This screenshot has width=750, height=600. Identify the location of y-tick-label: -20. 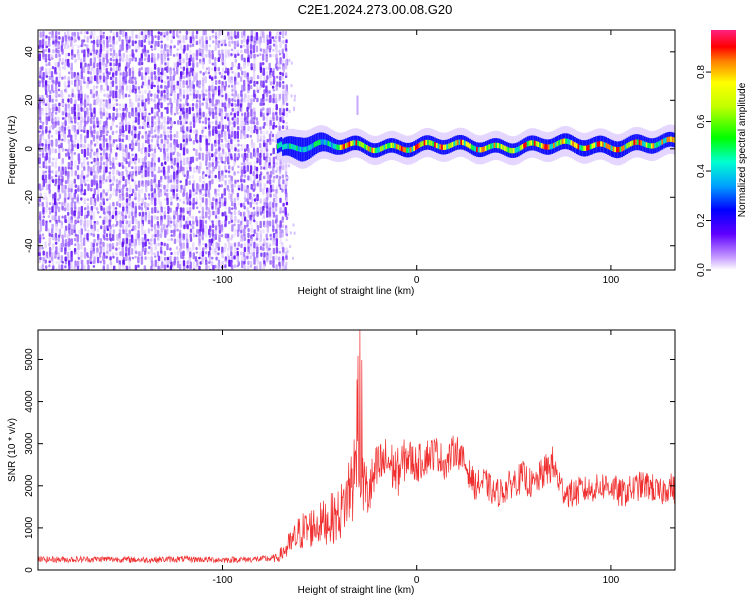
(29, 197).